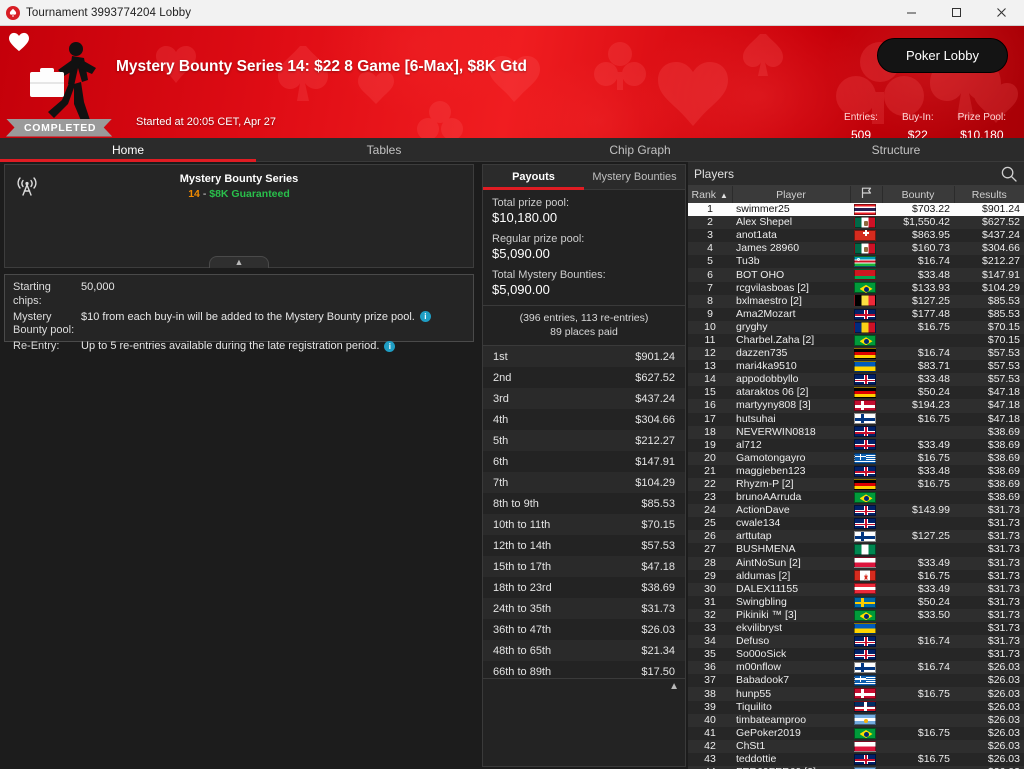 This screenshot has width=1024, height=769. What do you see at coordinates (856, 642) in the screenshot?
I see `table-row: 34 Defuso $16.74 $31.73` at bounding box center [856, 642].